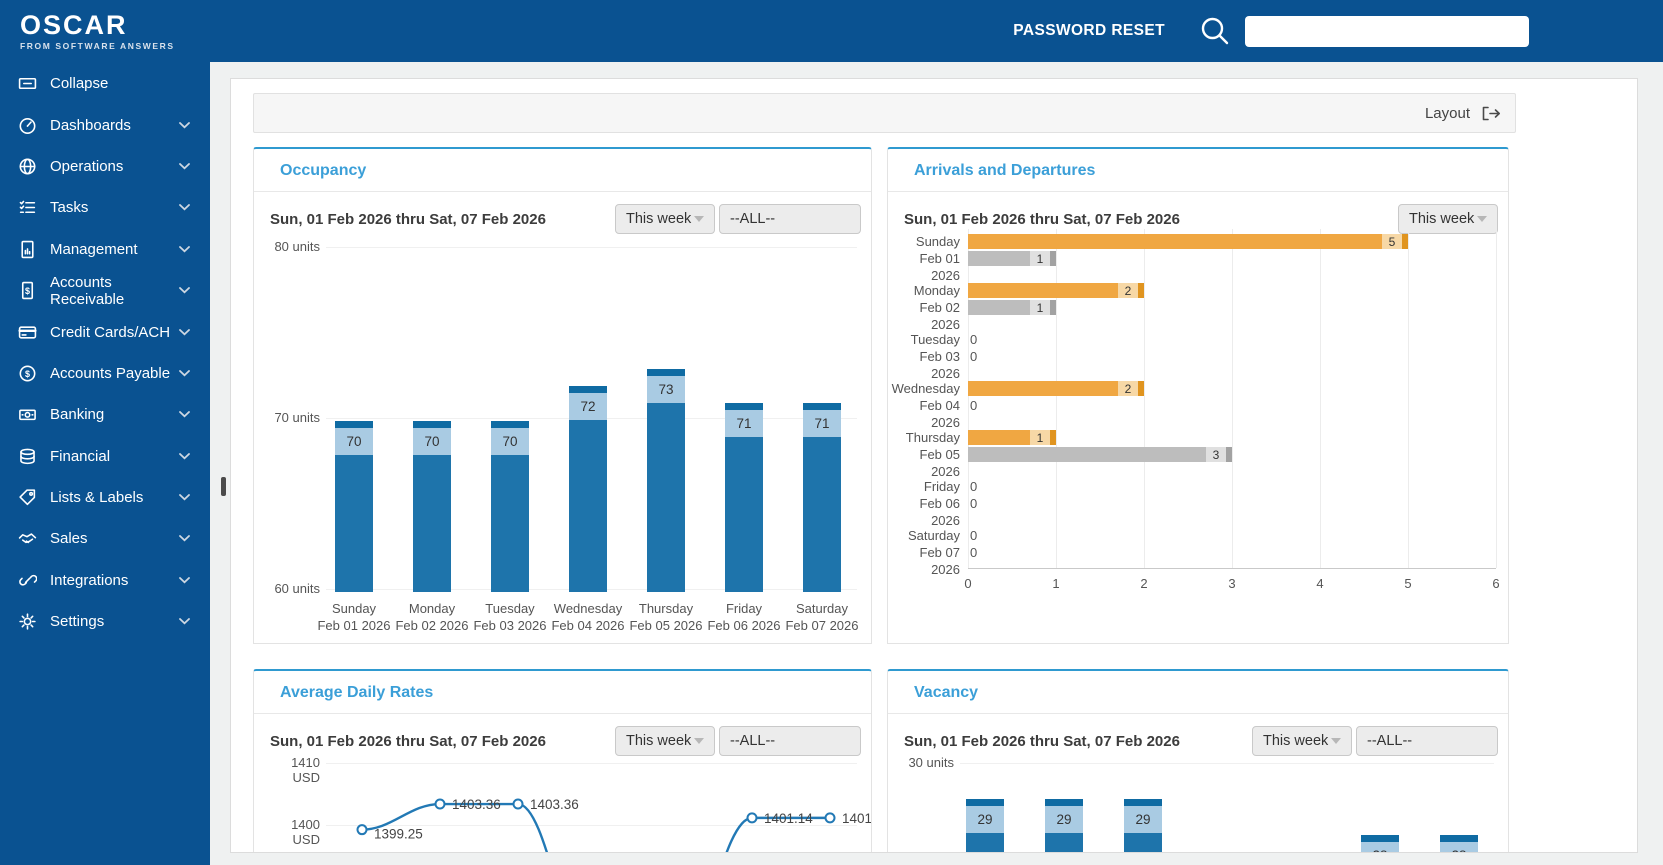 The width and height of the screenshot is (1663, 865). What do you see at coordinates (105, 331) in the screenshot?
I see `sidebar-item-credit-cards-ach: Credit Cards/ACH` at bounding box center [105, 331].